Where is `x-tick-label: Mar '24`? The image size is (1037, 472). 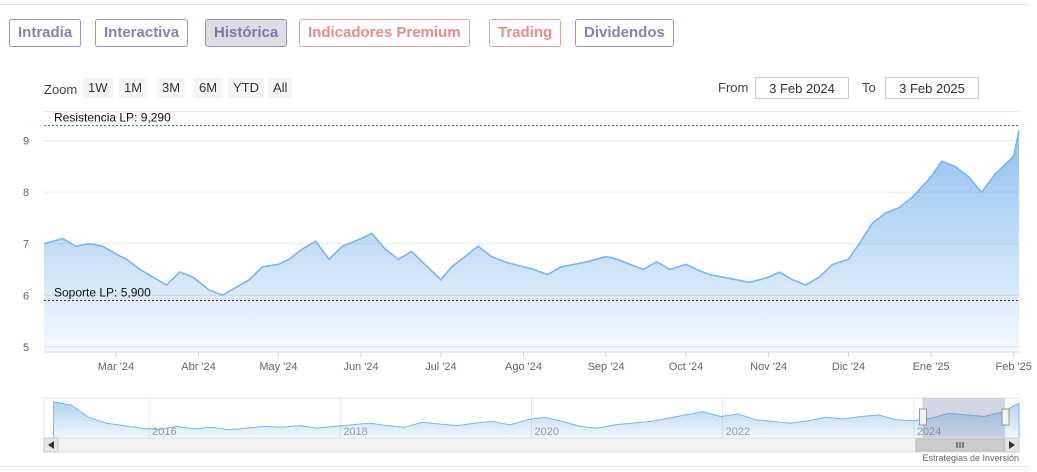
x-tick-label: Mar '24 is located at coordinates (116, 367).